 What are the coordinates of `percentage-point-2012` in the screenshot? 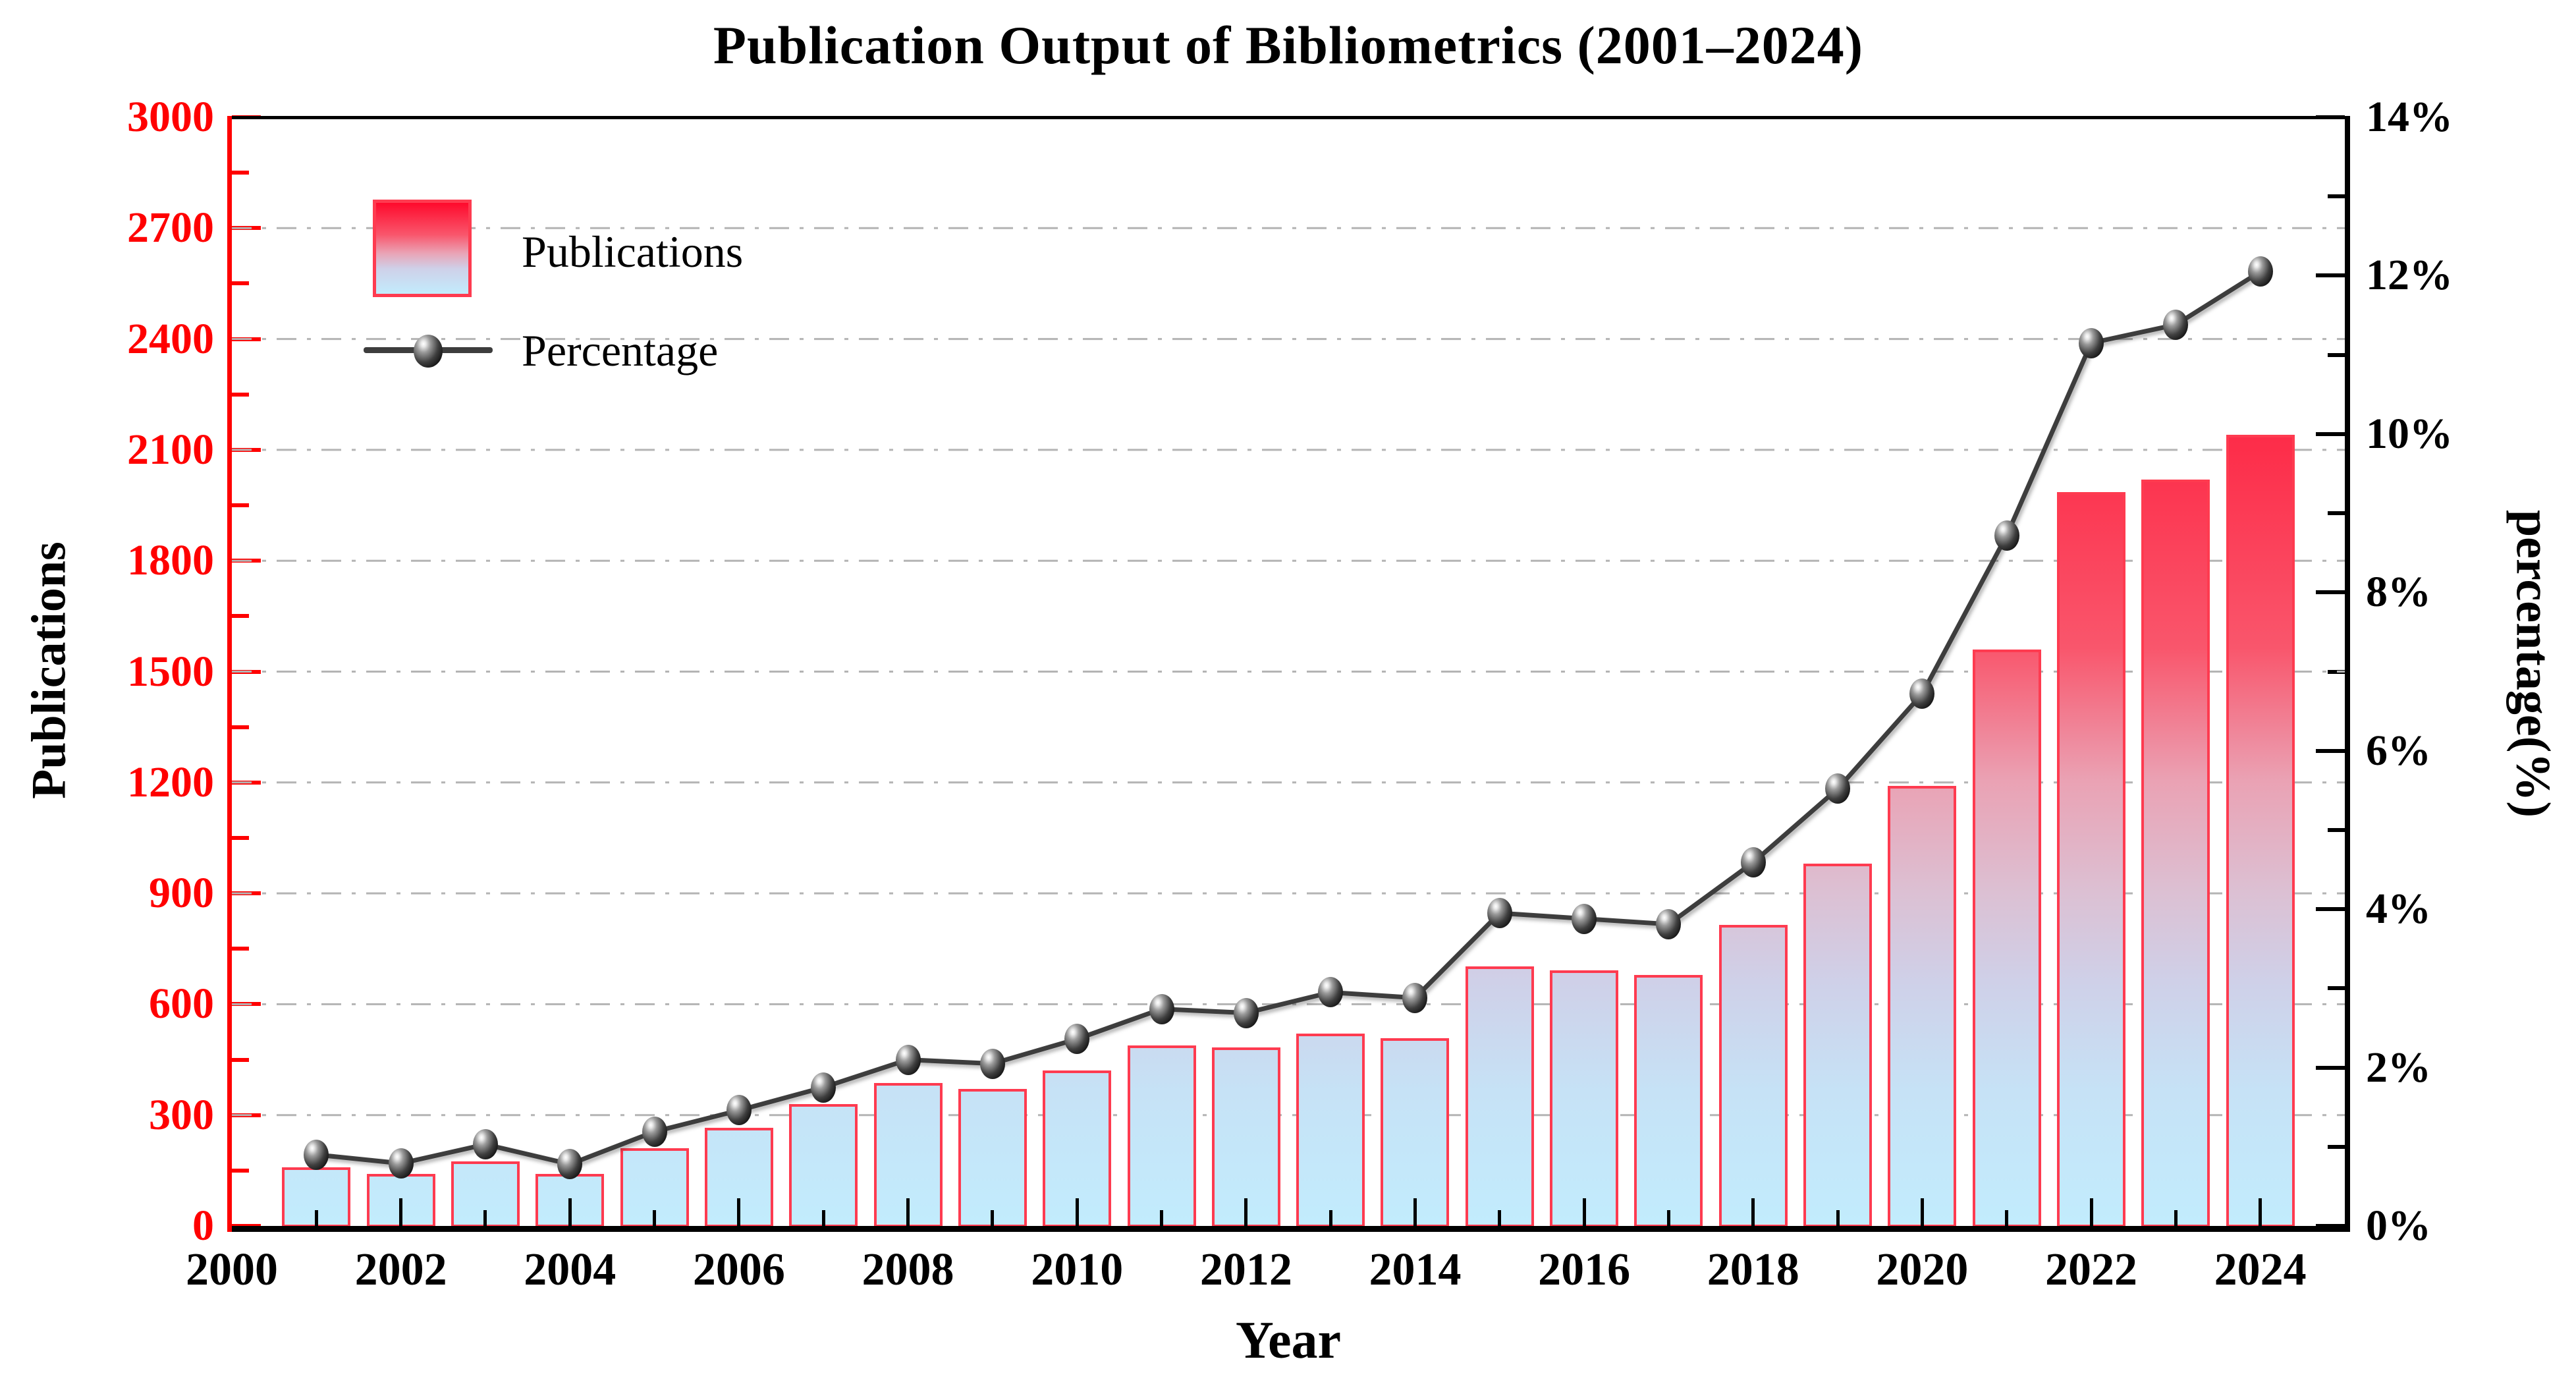 It's located at (1246, 1012).